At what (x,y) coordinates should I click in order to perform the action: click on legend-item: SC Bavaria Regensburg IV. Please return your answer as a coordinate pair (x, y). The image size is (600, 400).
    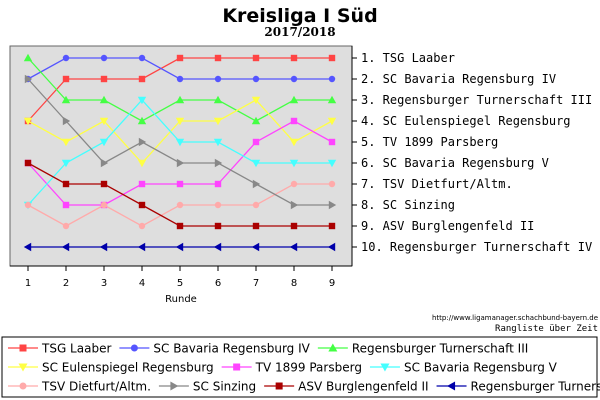
    Looking at the image, I should click on (215, 349).